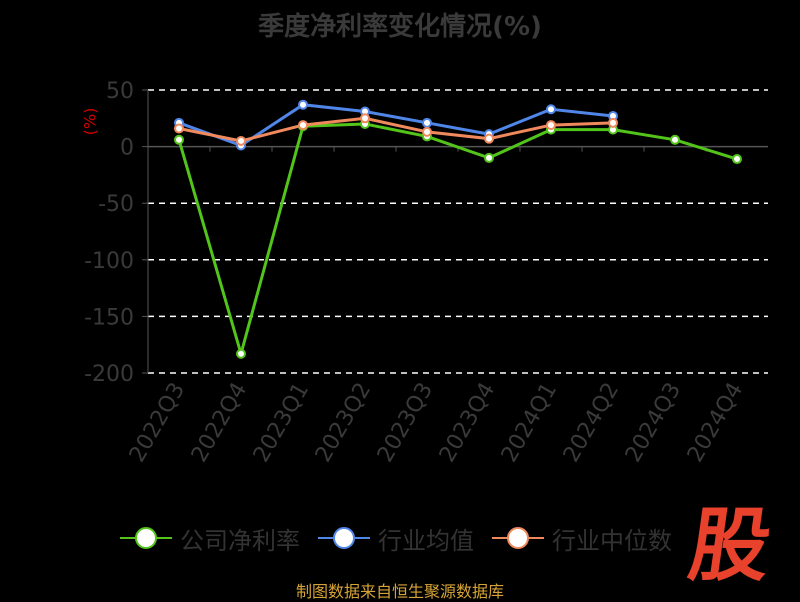 This screenshot has width=800, height=602. I want to click on legend-item-industry-mean: 行业均值, so click(396, 538).